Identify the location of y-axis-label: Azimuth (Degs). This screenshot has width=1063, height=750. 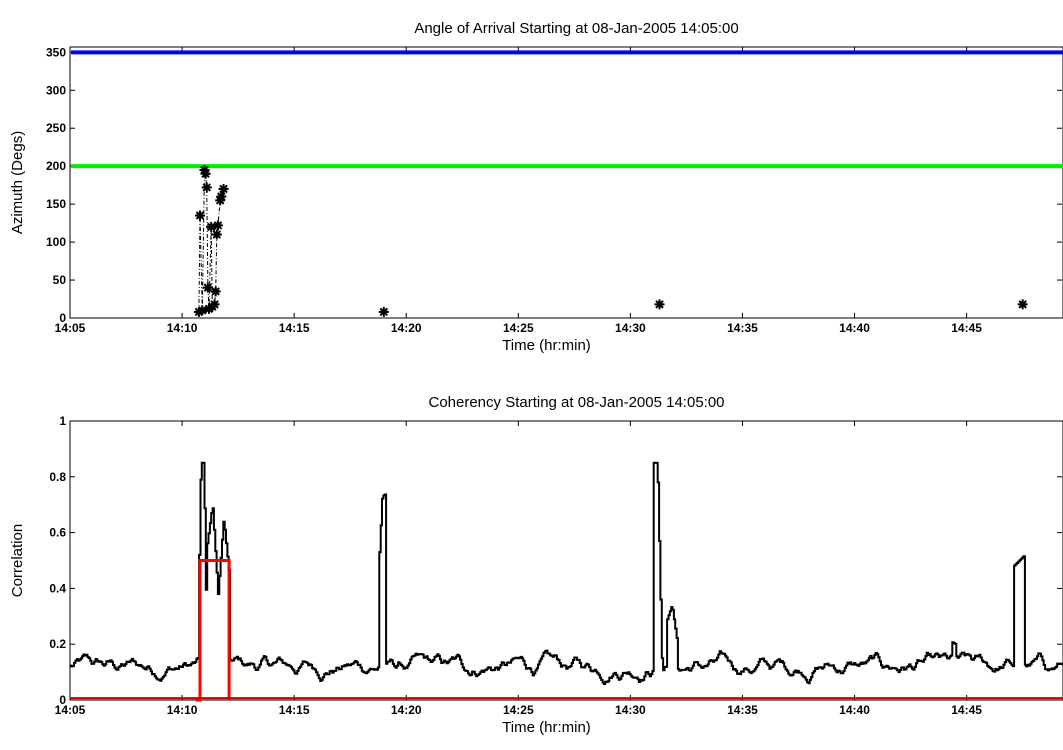
(17, 182).